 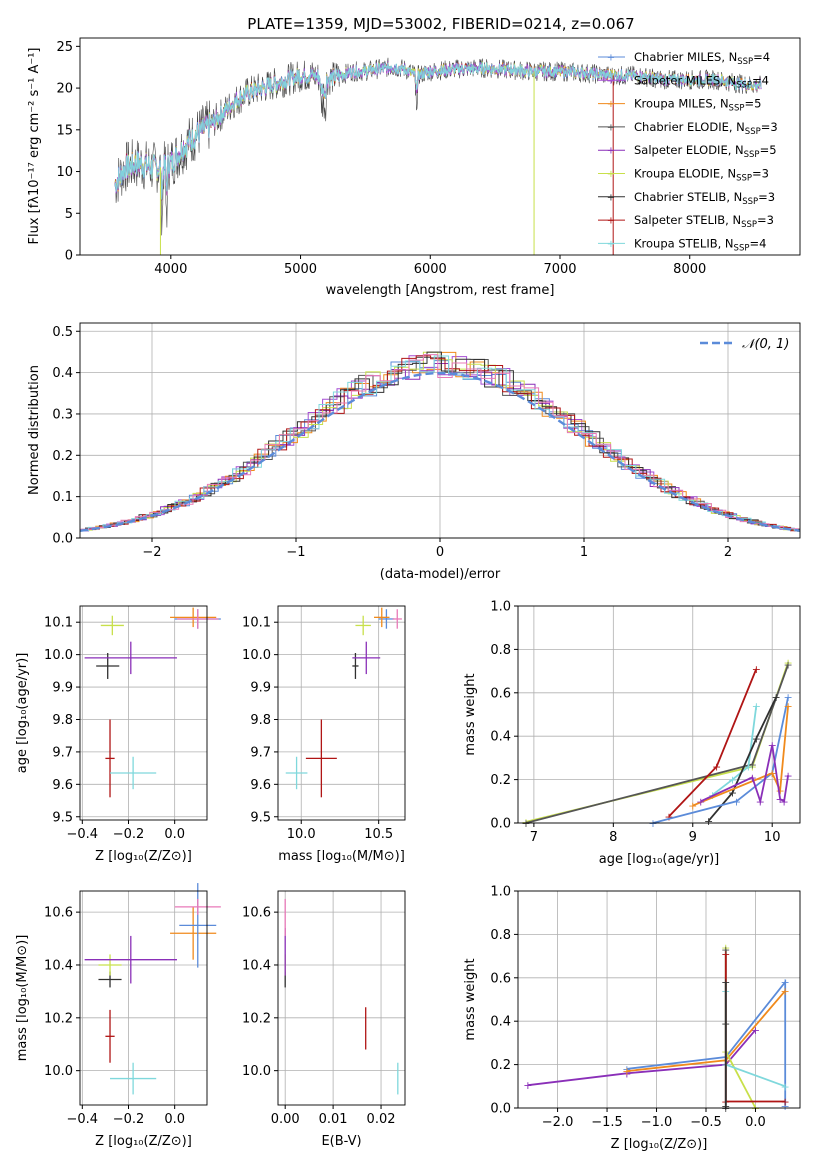 I want to click on y-tick-label: 10.2, so click(x=256, y=1018).